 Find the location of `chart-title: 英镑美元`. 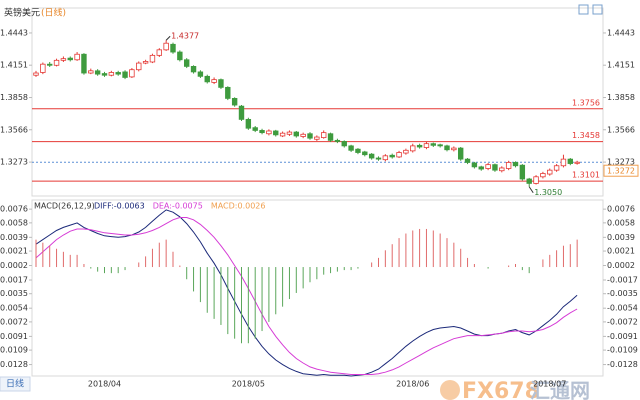

chart-title: 英镑美元 is located at coordinates (22, 13).